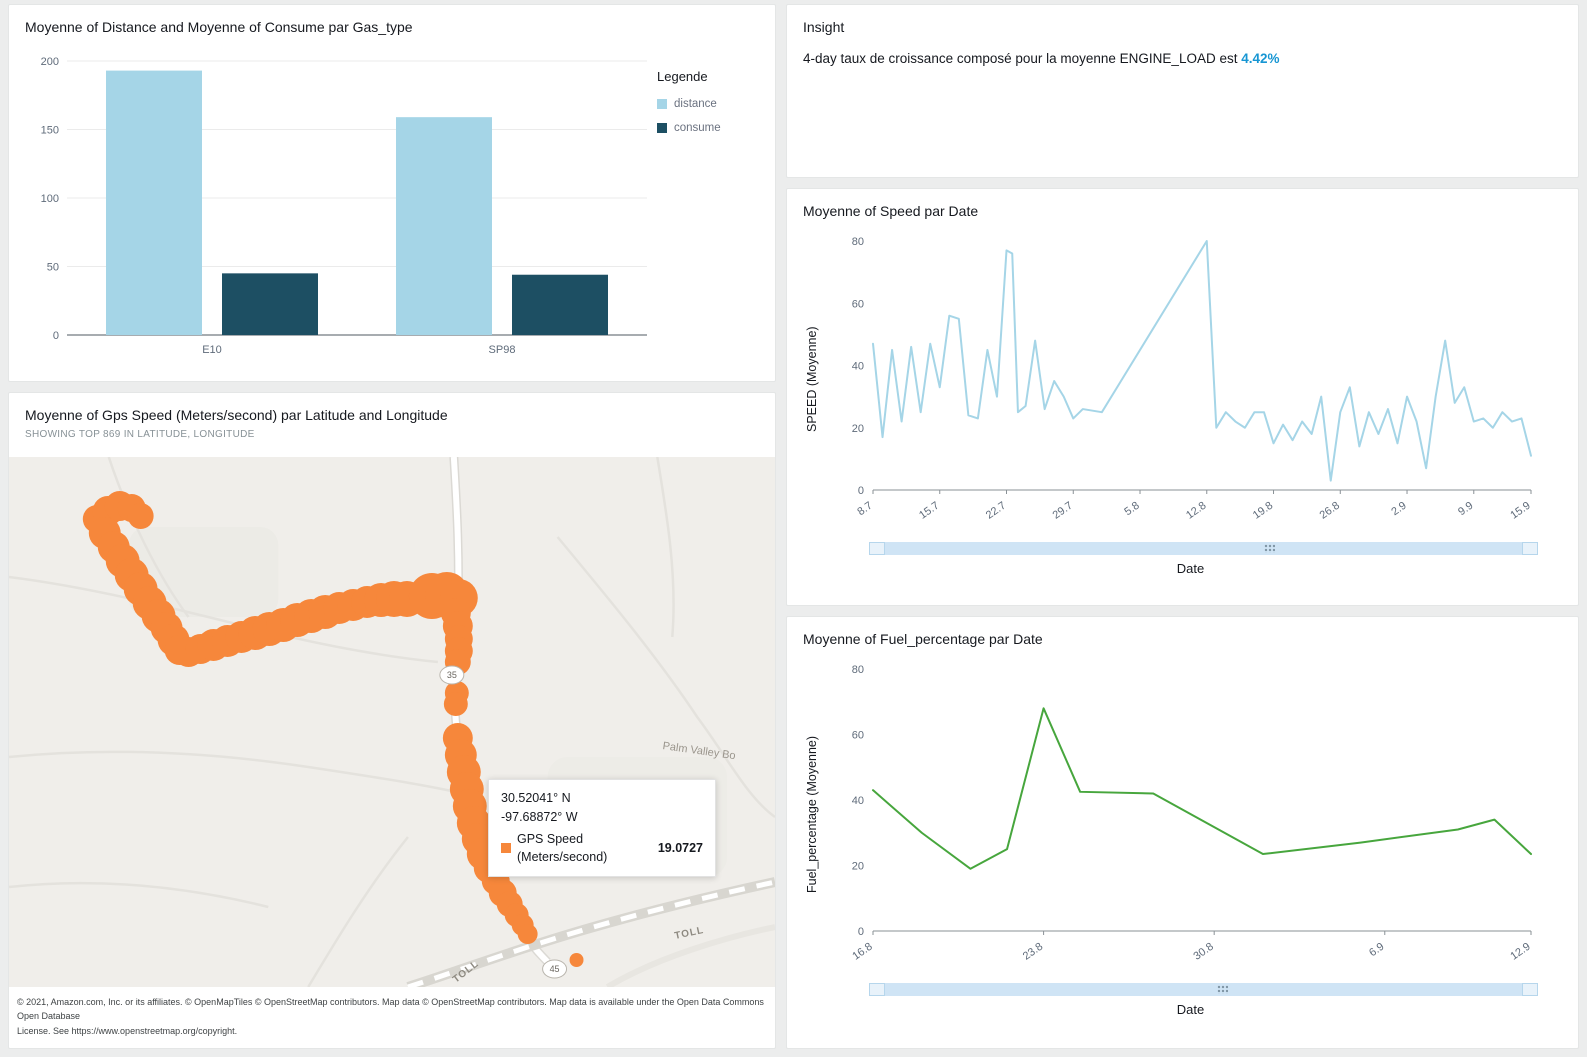  Describe the element at coordinates (203, 572) in the screenshot. I see `map-land-patch` at that location.